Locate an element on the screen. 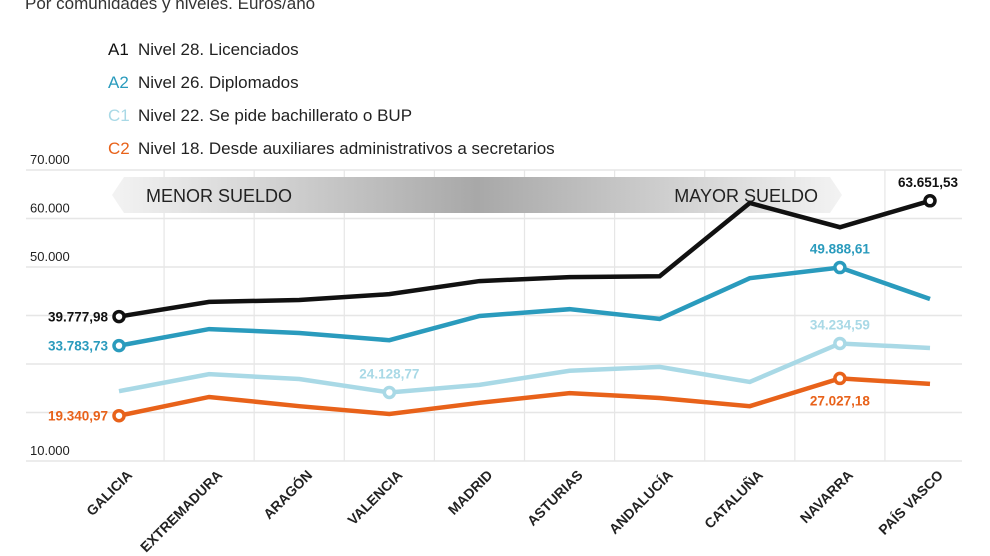 The height and width of the screenshot is (556, 990). legend-item-a2: A2 Nivel 26. Diplomados is located at coordinates (331, 87).